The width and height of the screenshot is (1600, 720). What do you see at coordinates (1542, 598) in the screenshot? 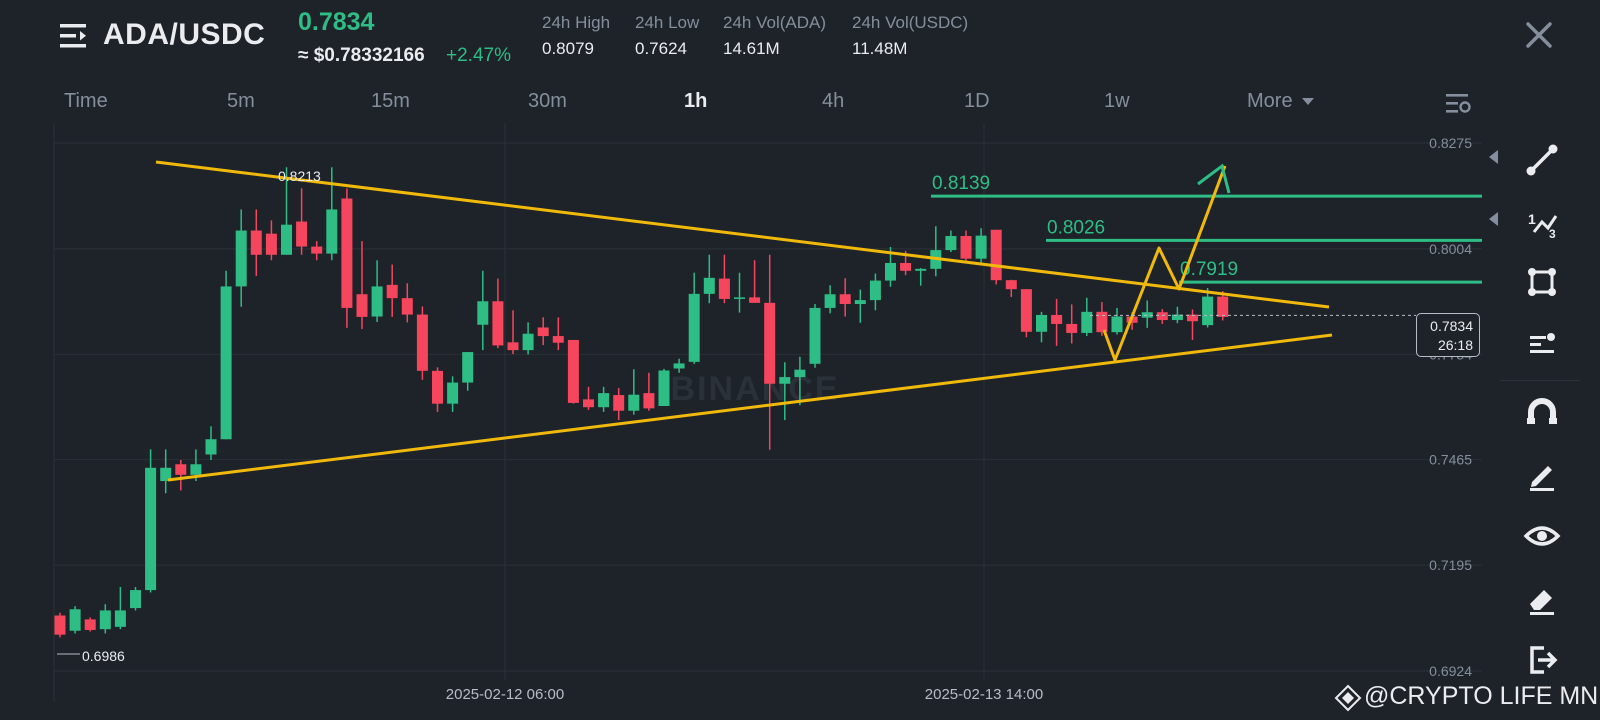
I see `eraser-icon` at bounding box center [1542, 598].